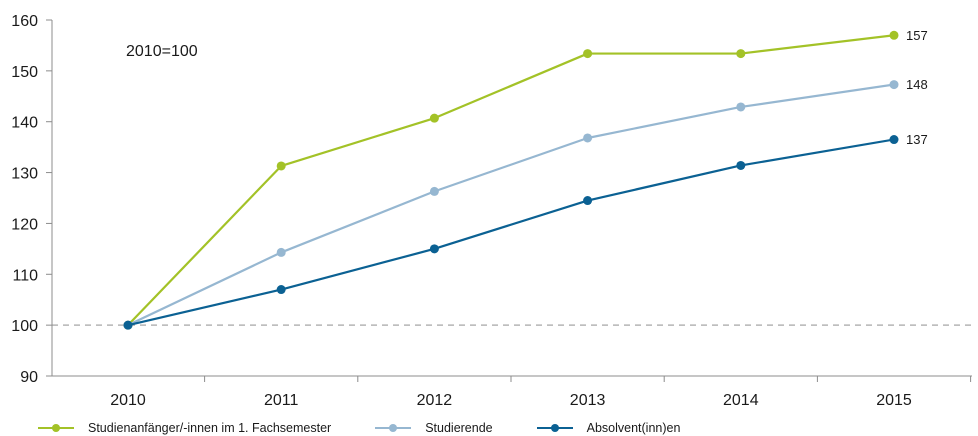  I want to click on y-tick-label: 90, so click(29, 377).